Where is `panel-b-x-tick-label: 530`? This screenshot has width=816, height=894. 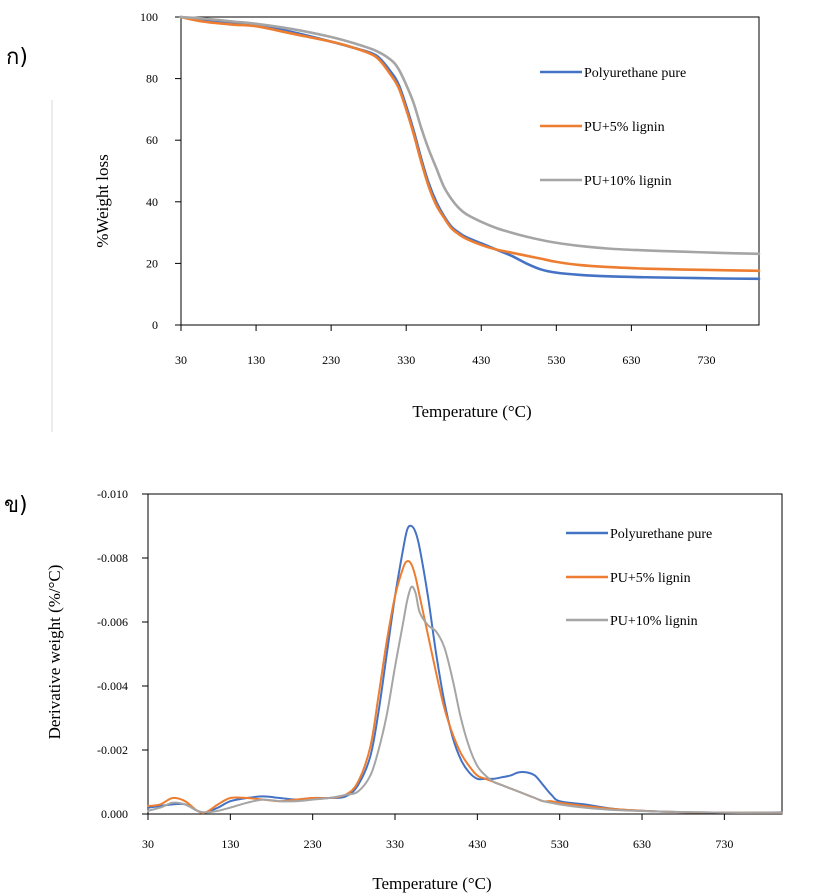 panel-b-x-tick-label: 530 is located at coordinates (560, 844).